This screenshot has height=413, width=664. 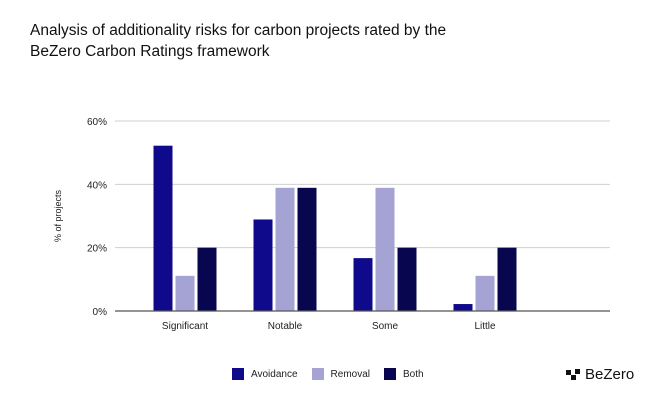 What do you see at coordinates (350, 374) in the screenshot?
I see `legend-label: Removal` at bounding box center [350, 374].